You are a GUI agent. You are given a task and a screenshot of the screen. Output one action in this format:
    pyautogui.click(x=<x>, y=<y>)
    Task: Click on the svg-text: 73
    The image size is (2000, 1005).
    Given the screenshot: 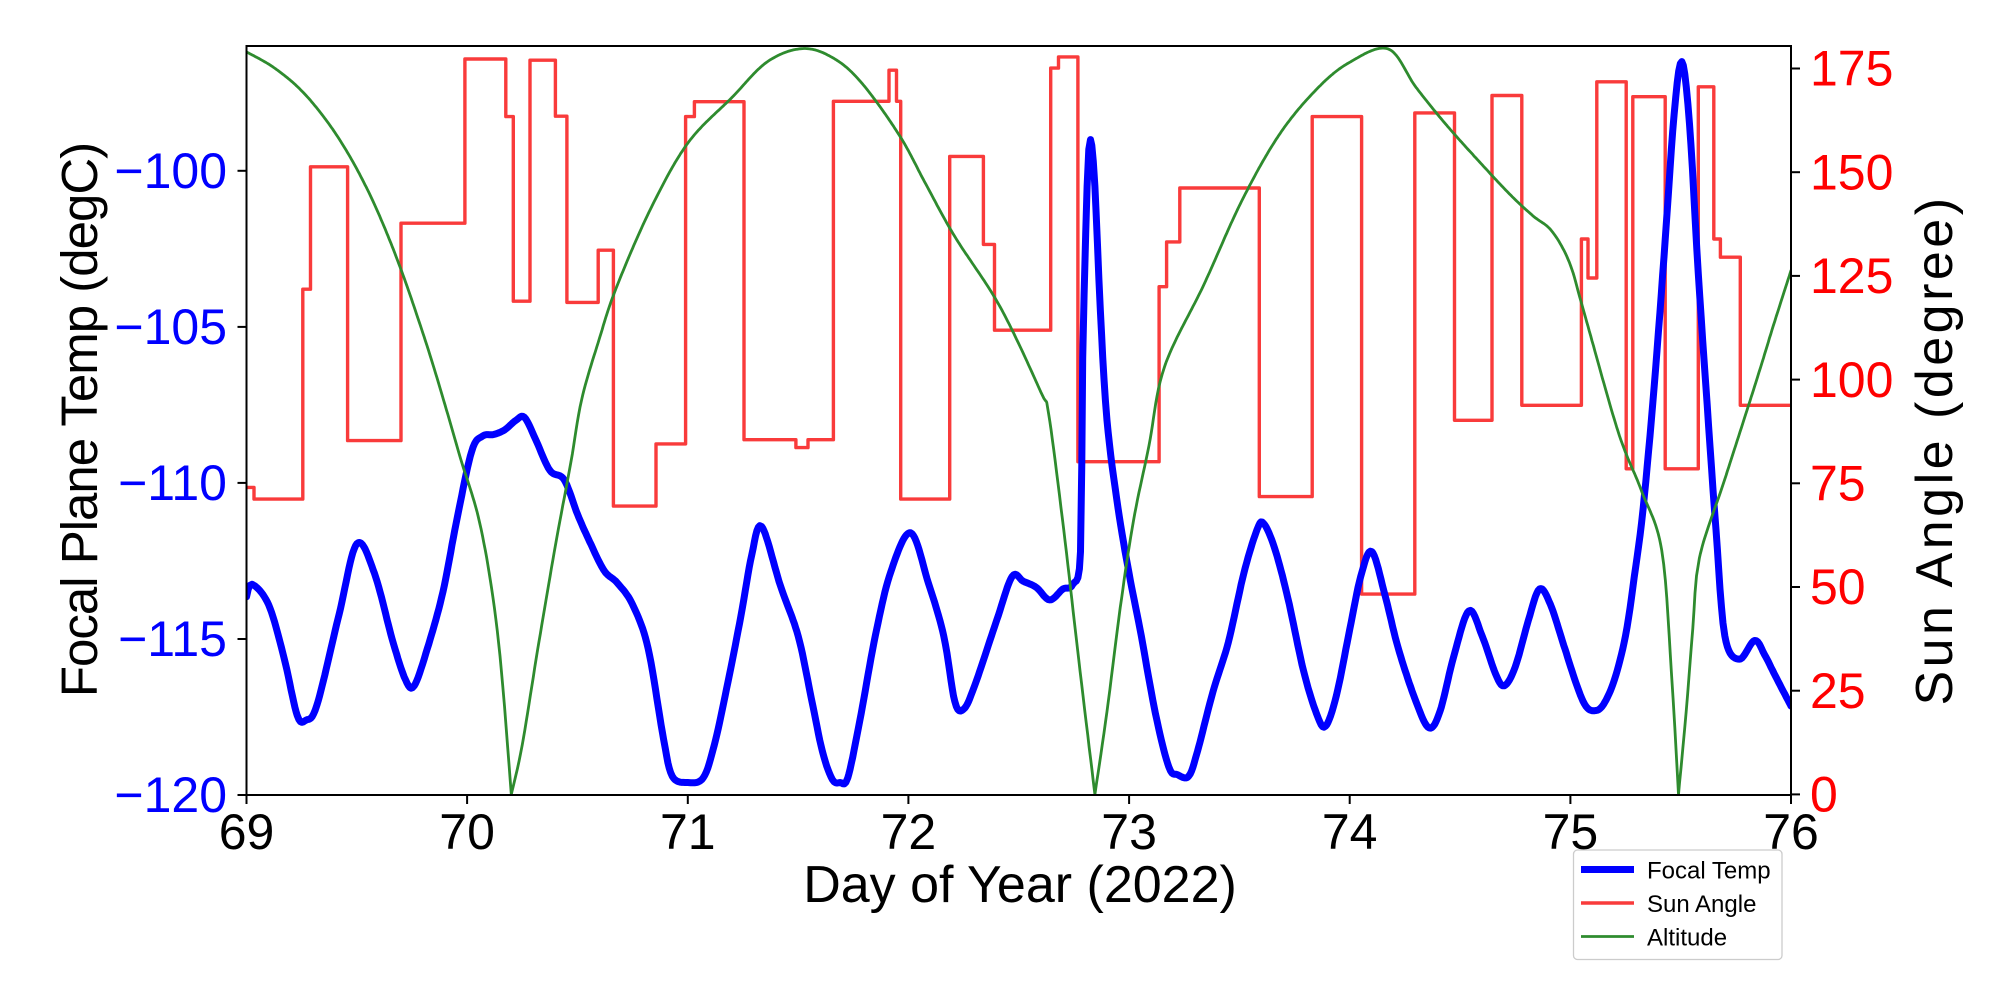 What is the action you would take?
    pyautogui.click(x=1129, y=832)
    